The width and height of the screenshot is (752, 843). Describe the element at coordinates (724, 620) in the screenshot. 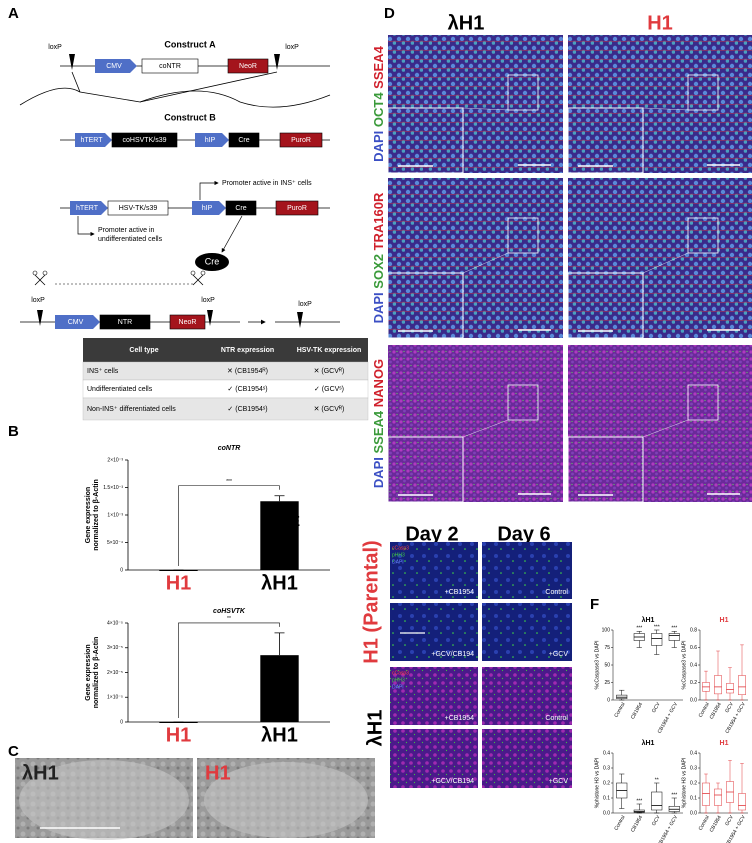

I see `chart-title: H1` at that location.